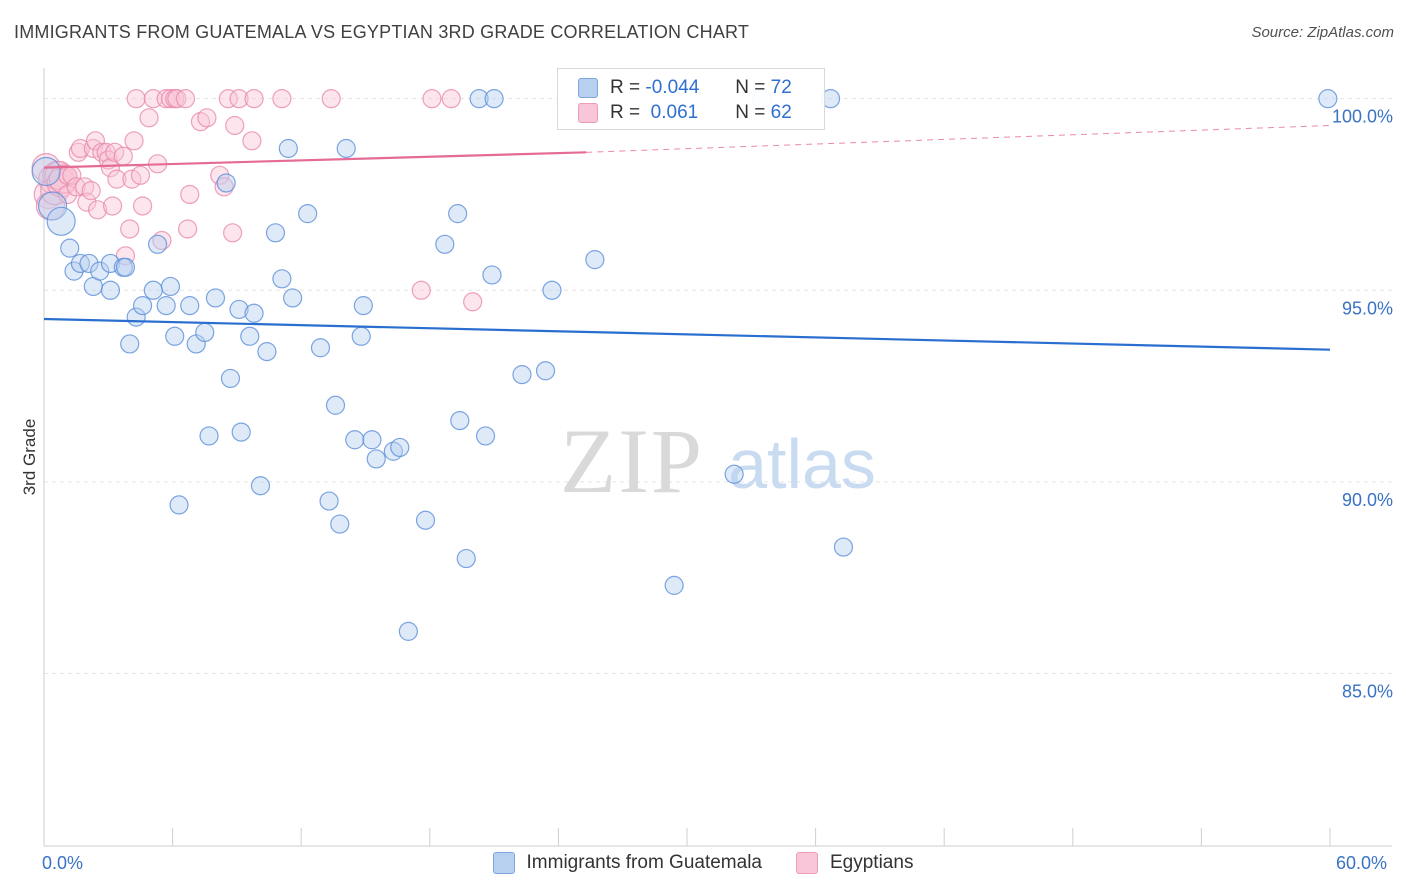 Image resolution: width=1406 pixels, height=892 pixels. I want to click on legend-n-value: 62, so click(781, 112).